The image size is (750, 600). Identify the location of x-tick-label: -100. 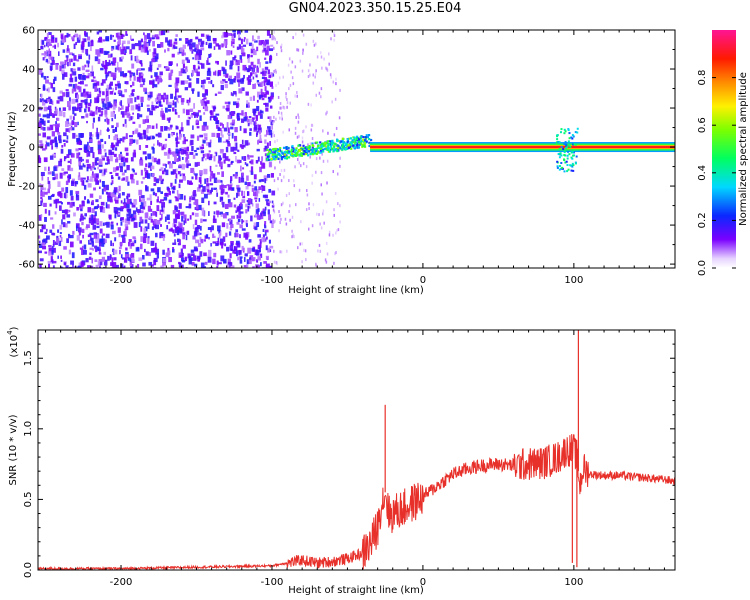
(272, 280).